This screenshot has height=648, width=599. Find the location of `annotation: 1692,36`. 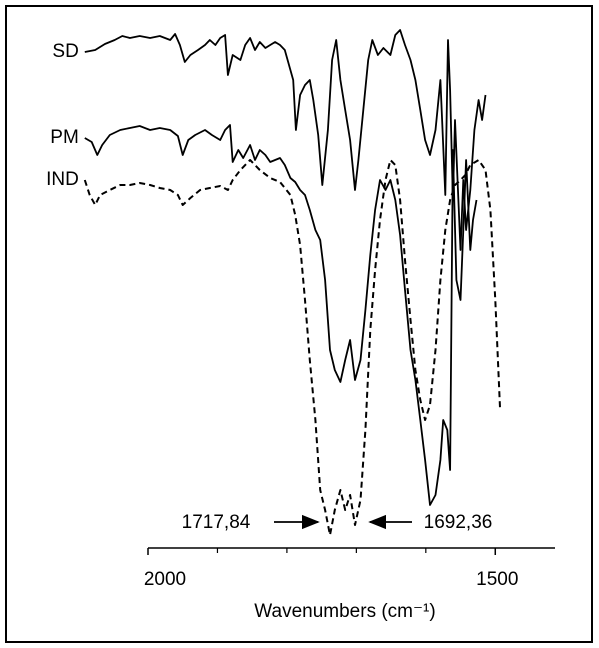

annotation: 1692,36 is located at coordinates (458, 522).